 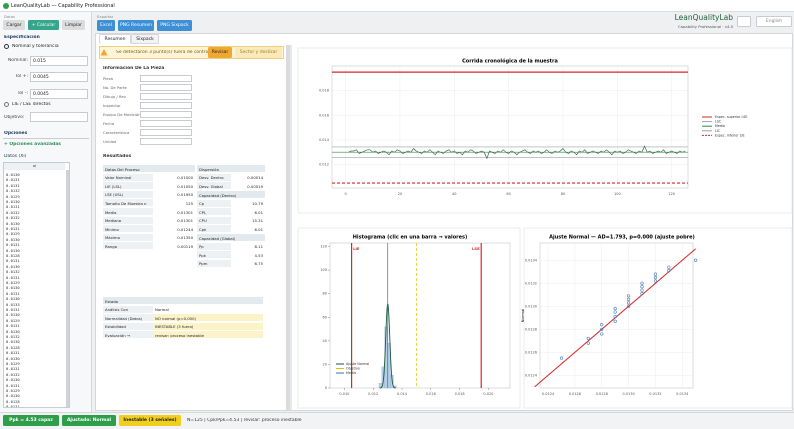 I want to click on table-value: 0.01950, so click(x=174, y=194).